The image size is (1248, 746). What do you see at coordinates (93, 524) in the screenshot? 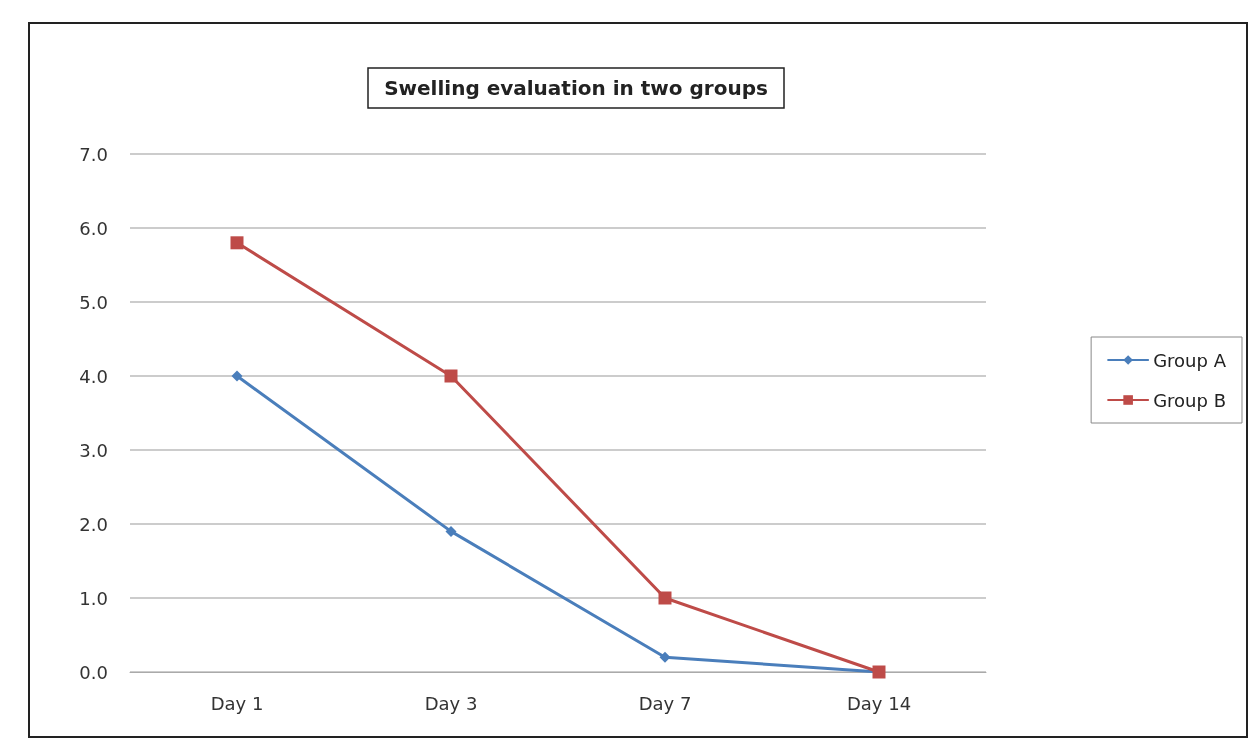
I see `y-tick-label: 2.0` at bounding box center [93, 524].